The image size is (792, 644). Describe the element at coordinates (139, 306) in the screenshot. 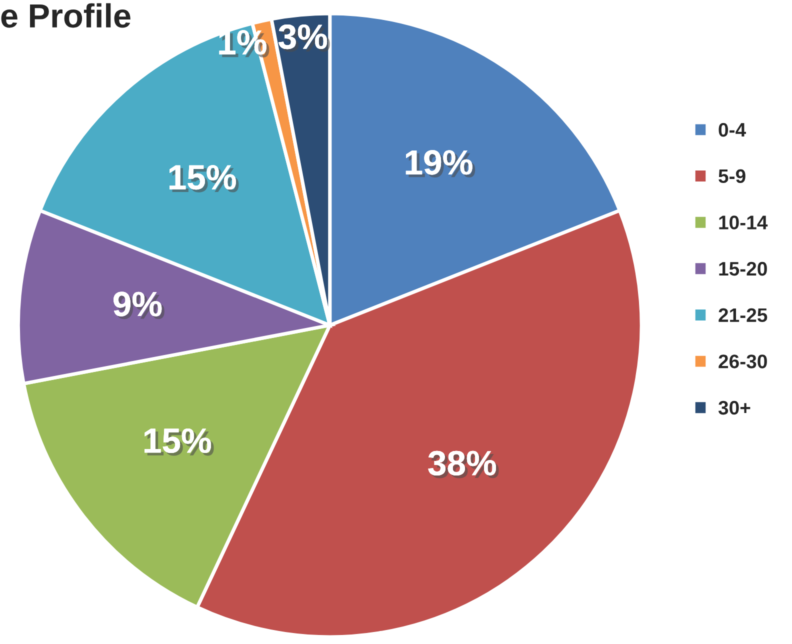

I see `data-label: 9%` at that location.